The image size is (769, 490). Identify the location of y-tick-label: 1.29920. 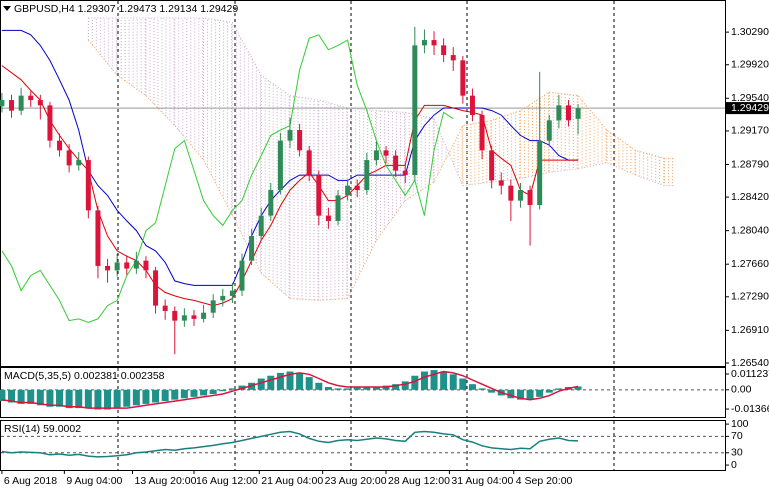
(750, 65).